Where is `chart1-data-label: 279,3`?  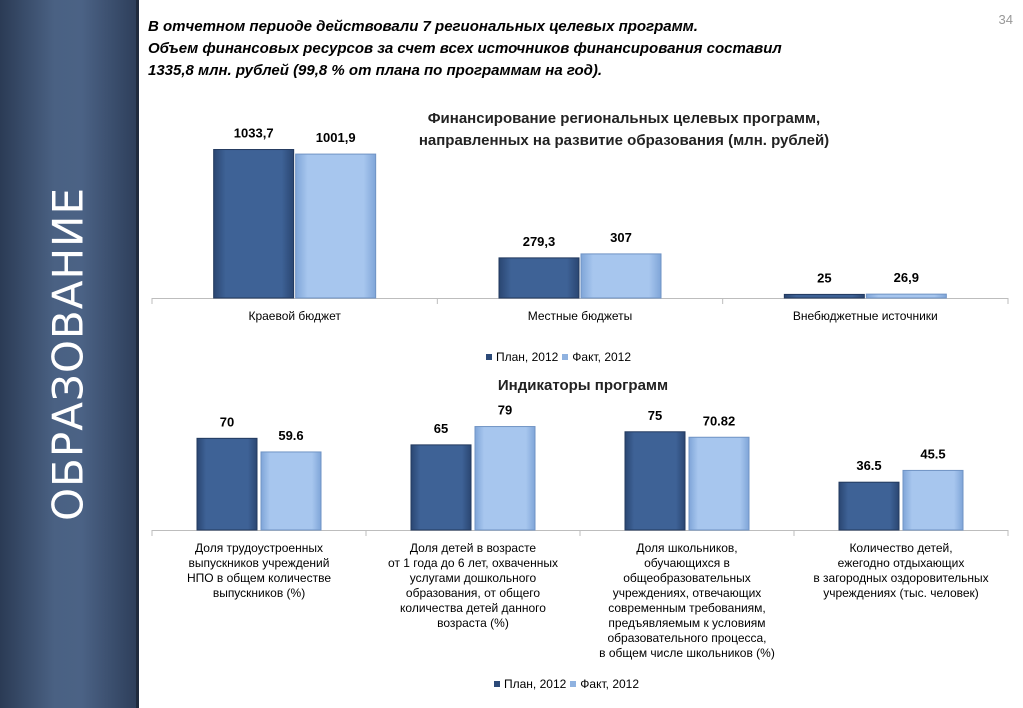
chart1-data-label: 279,3 is located at coordinates (539, 241).